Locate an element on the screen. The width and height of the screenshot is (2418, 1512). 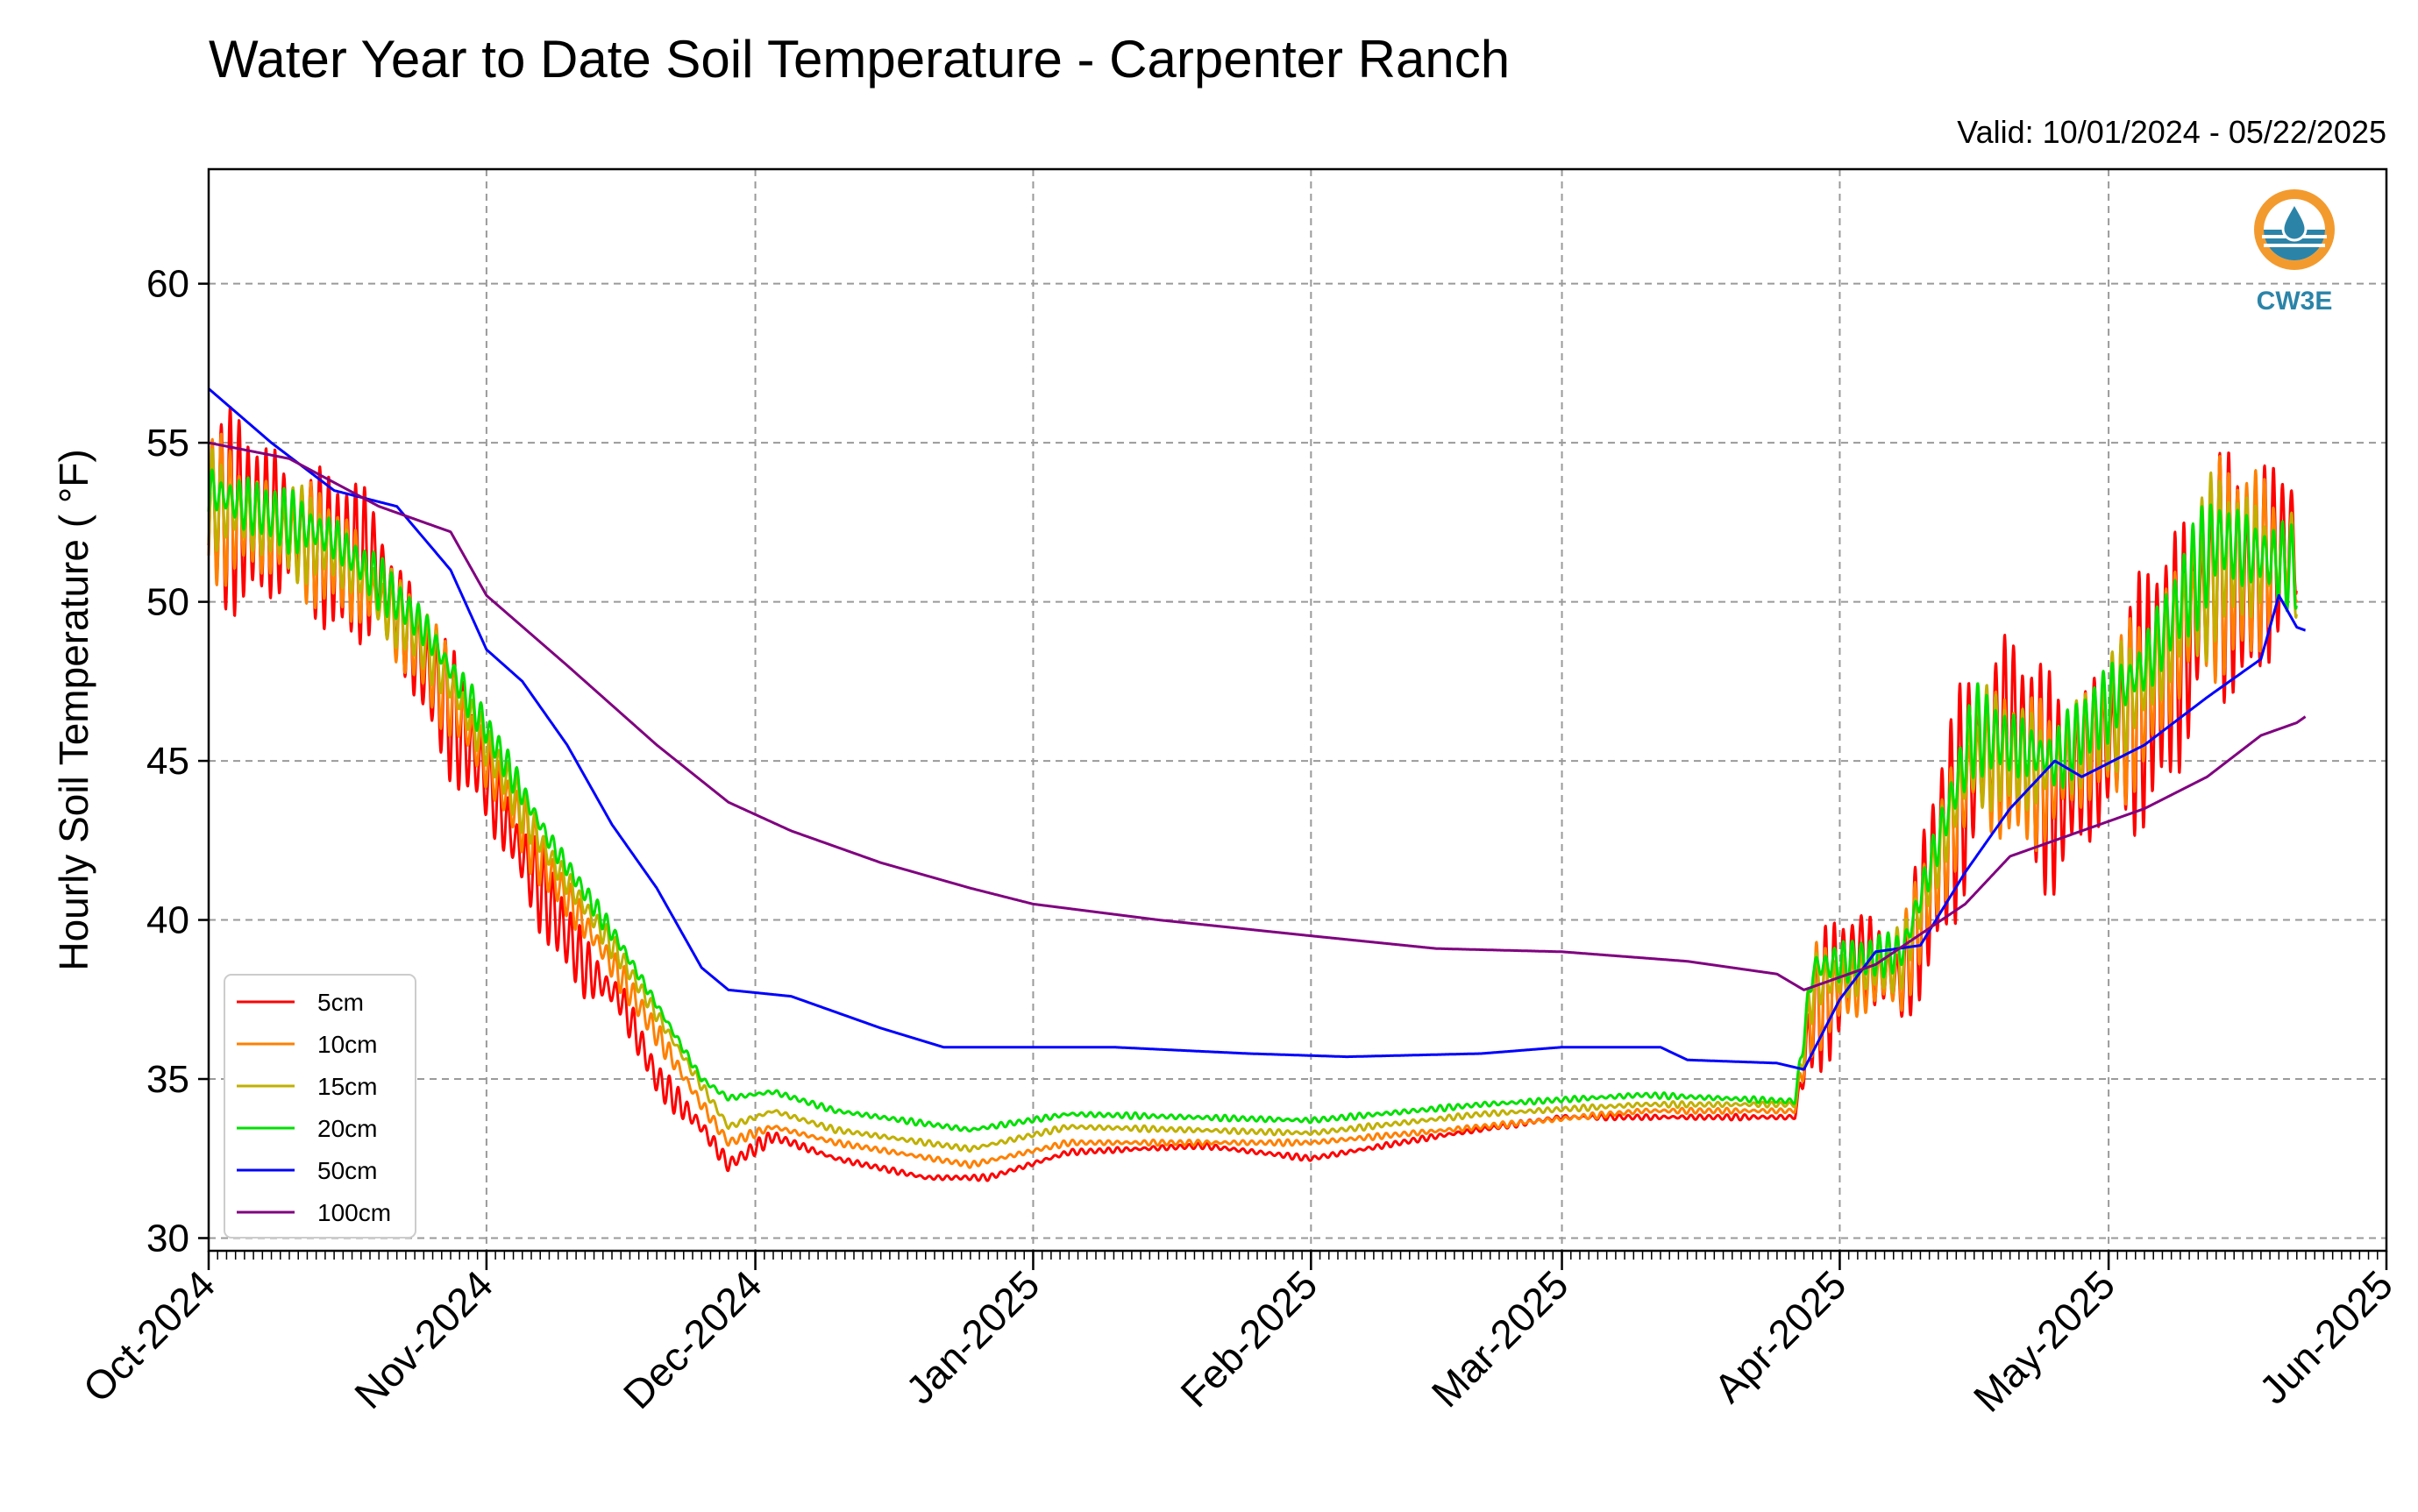
y-tick-label: 45 is located at coordinates (167, 761).